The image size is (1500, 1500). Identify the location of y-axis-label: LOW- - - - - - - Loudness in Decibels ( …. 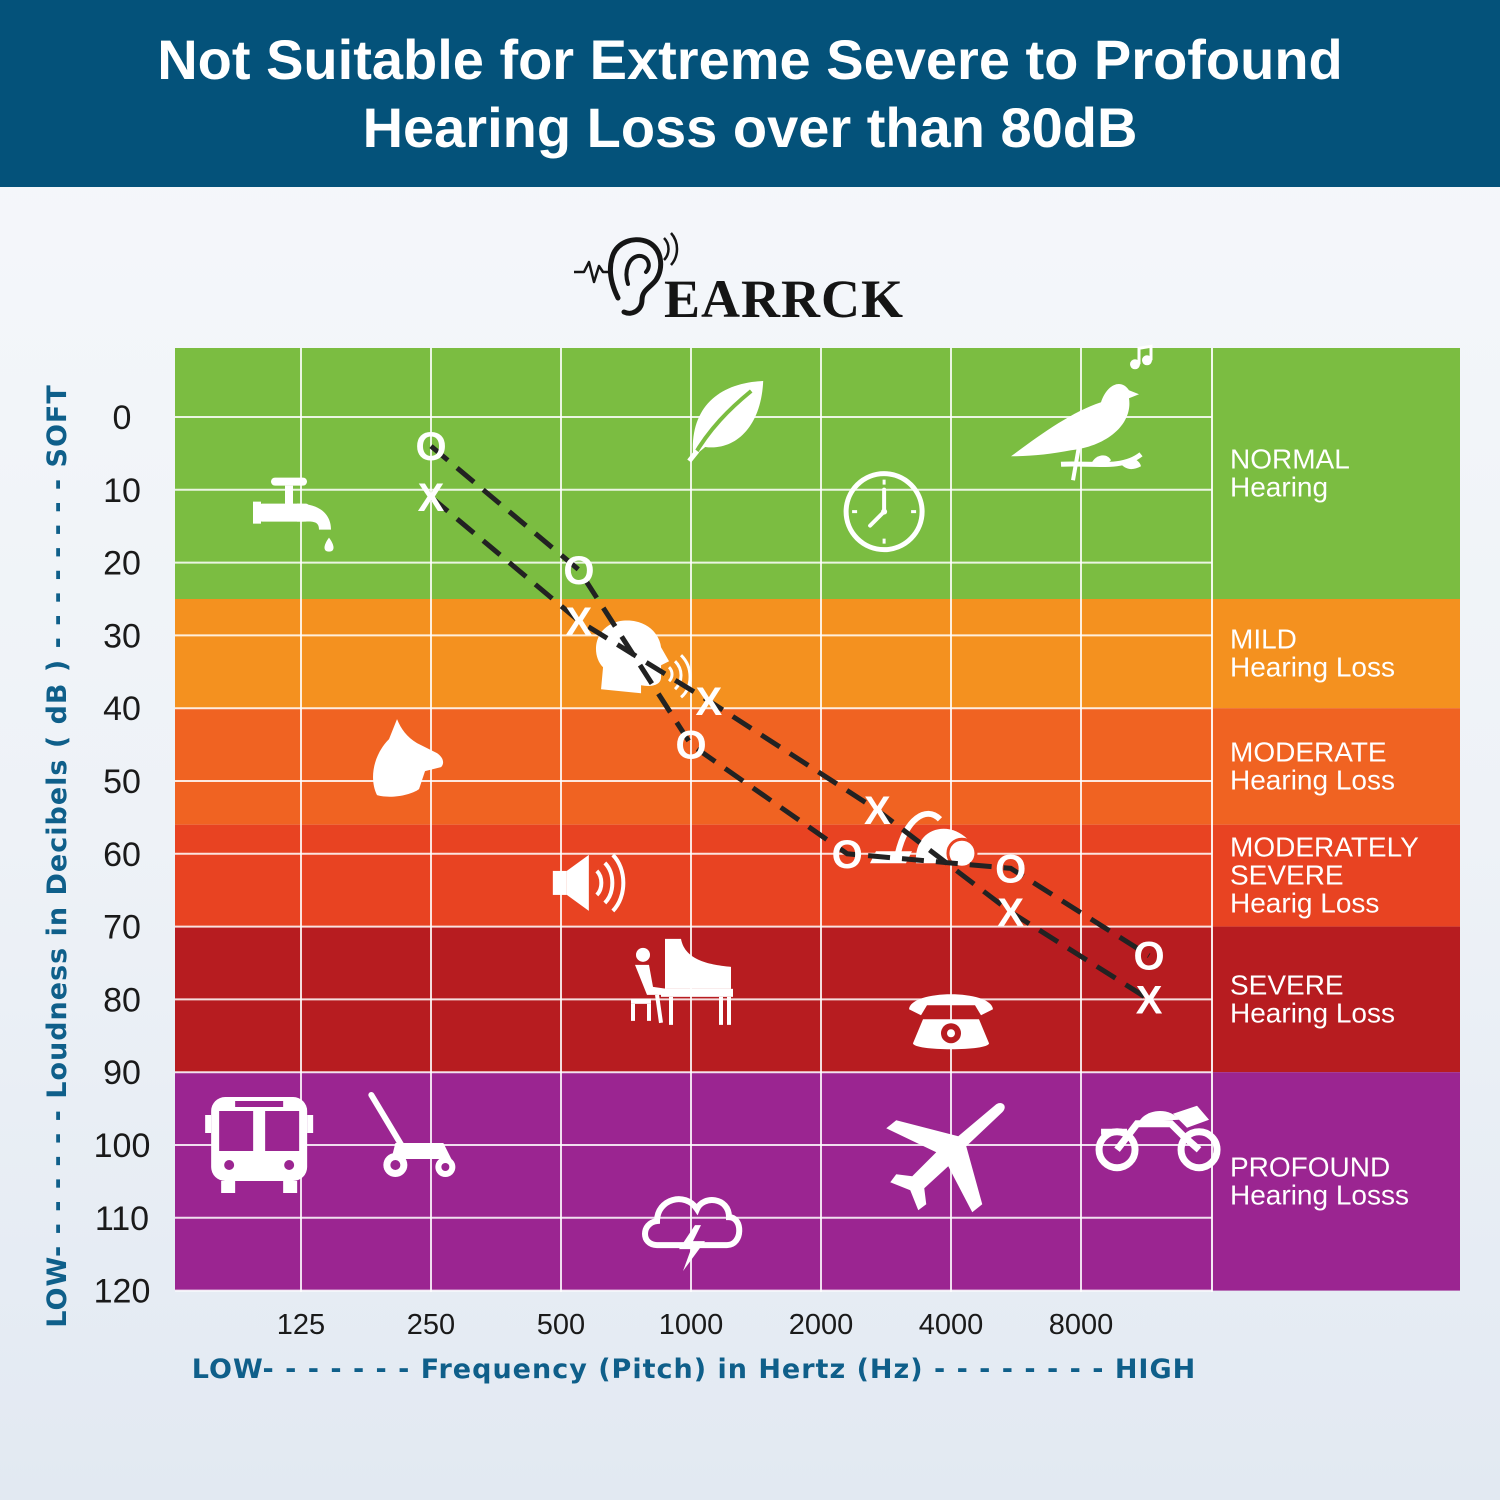
(57, 856).